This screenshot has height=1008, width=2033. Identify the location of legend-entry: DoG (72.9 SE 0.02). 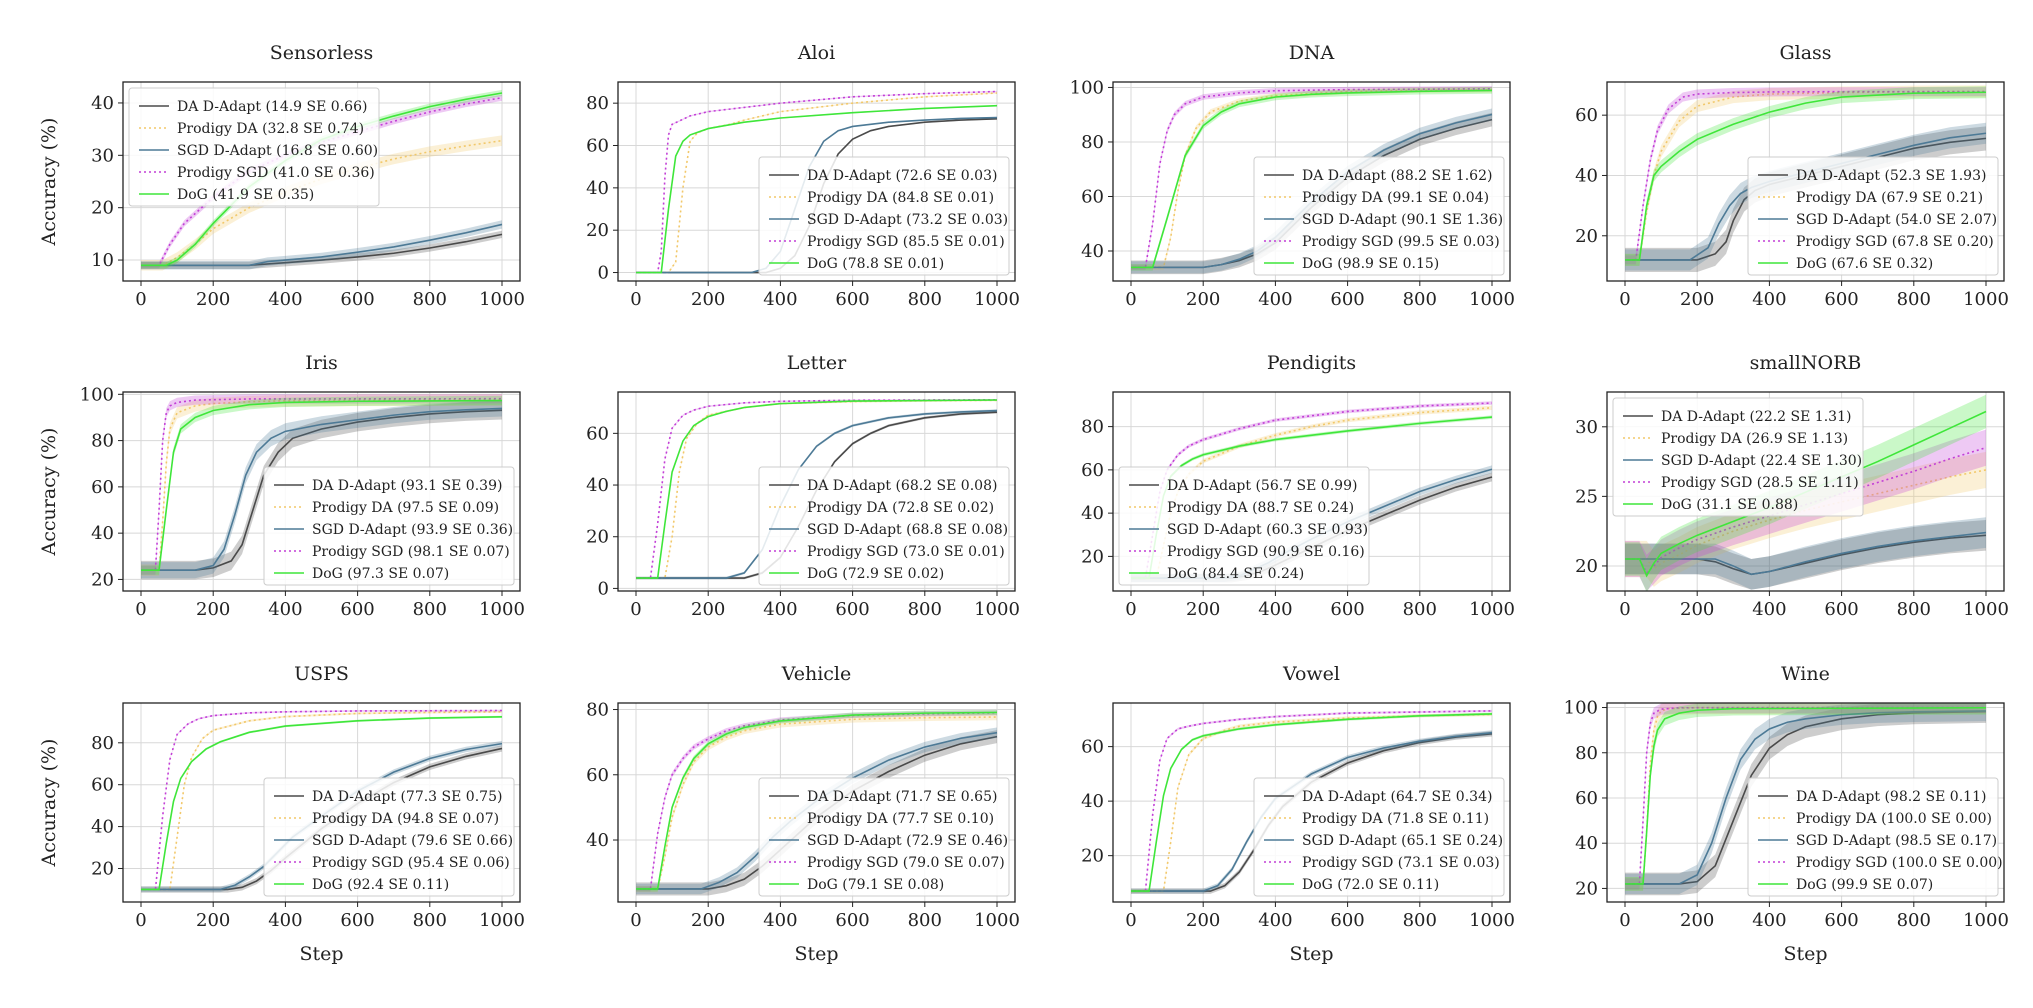
(875, 574).